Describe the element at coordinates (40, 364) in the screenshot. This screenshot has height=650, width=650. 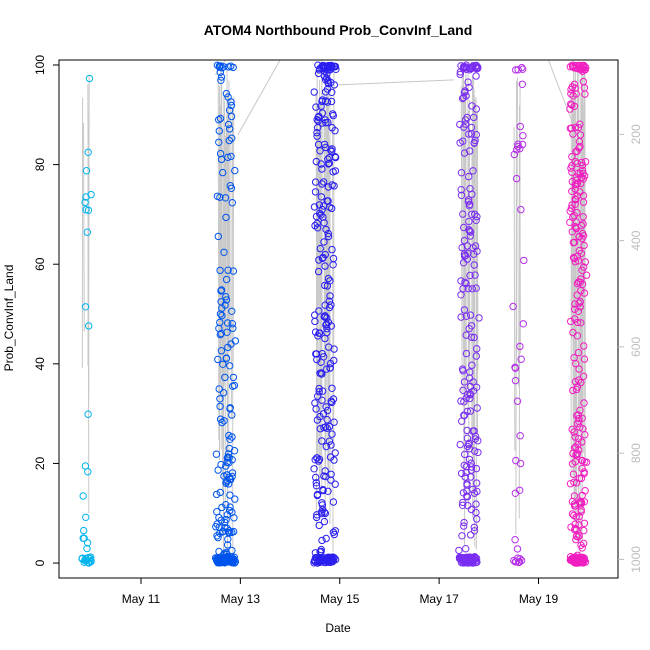
I see `y-tick-label-2: 40` at that location.